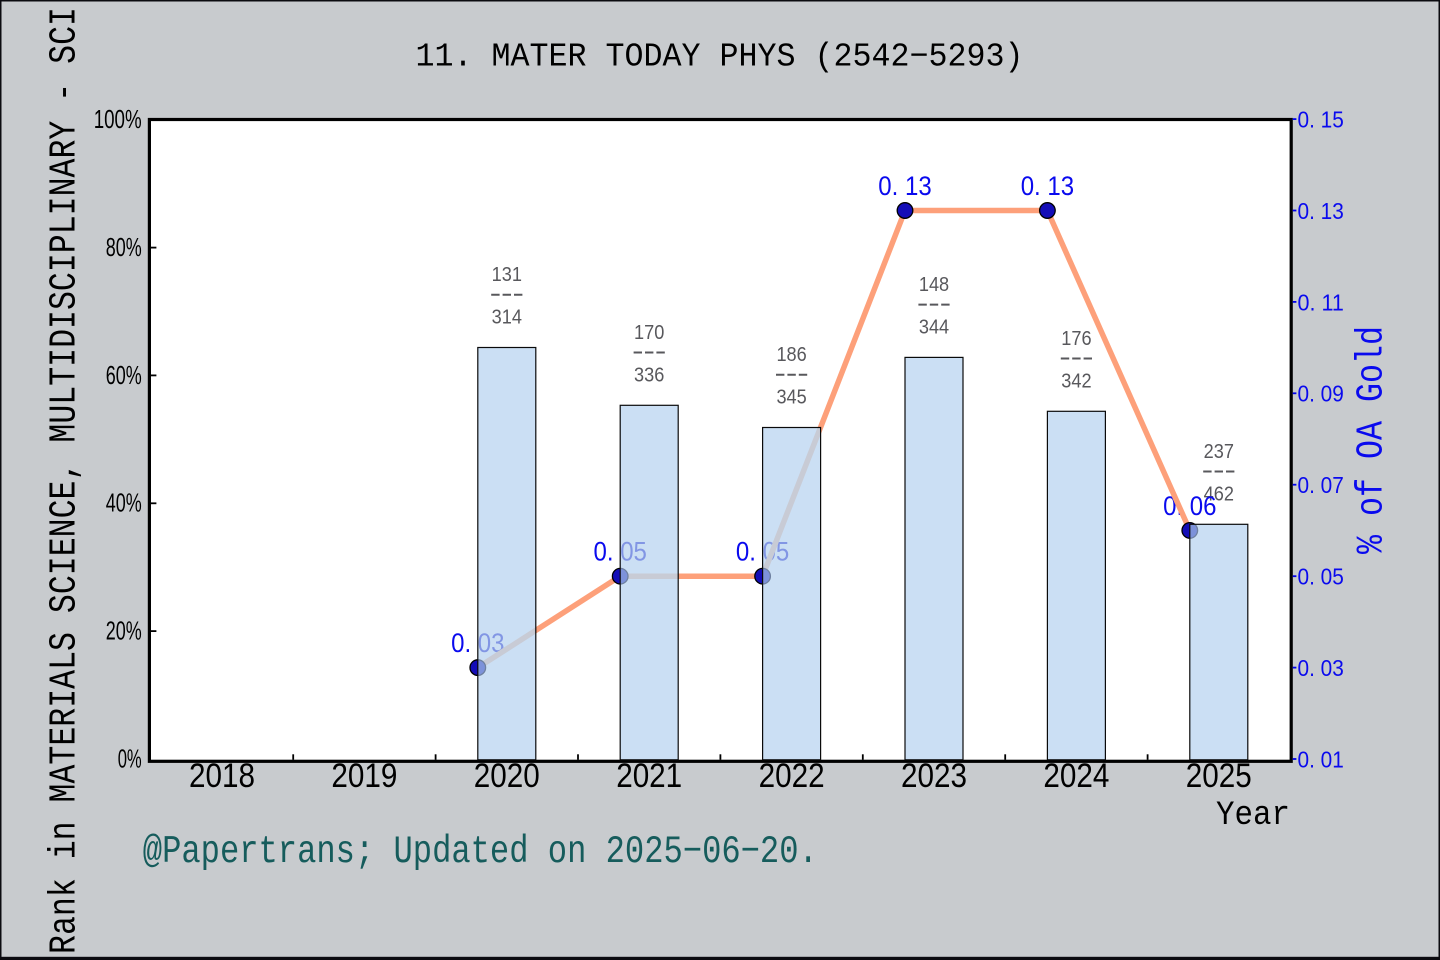  What do you see at coordinates (1219, 494) in the screenshot?
I see `svg-text: 462` at bounding box center [1219, 494].